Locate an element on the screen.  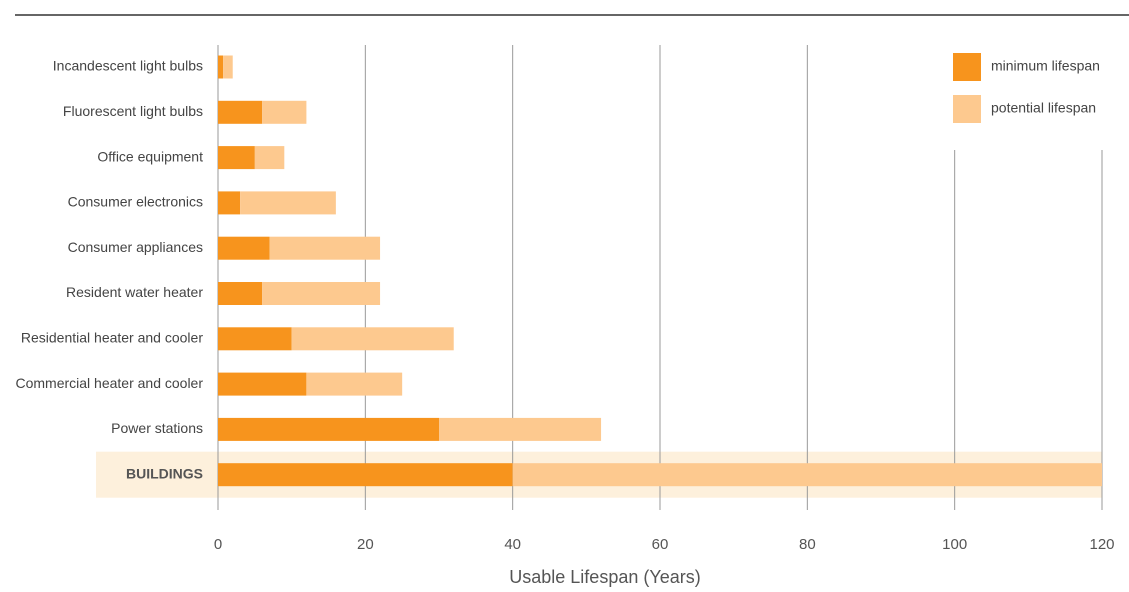
legend-label: potential lifespan is located at coordinates (1043, 108).